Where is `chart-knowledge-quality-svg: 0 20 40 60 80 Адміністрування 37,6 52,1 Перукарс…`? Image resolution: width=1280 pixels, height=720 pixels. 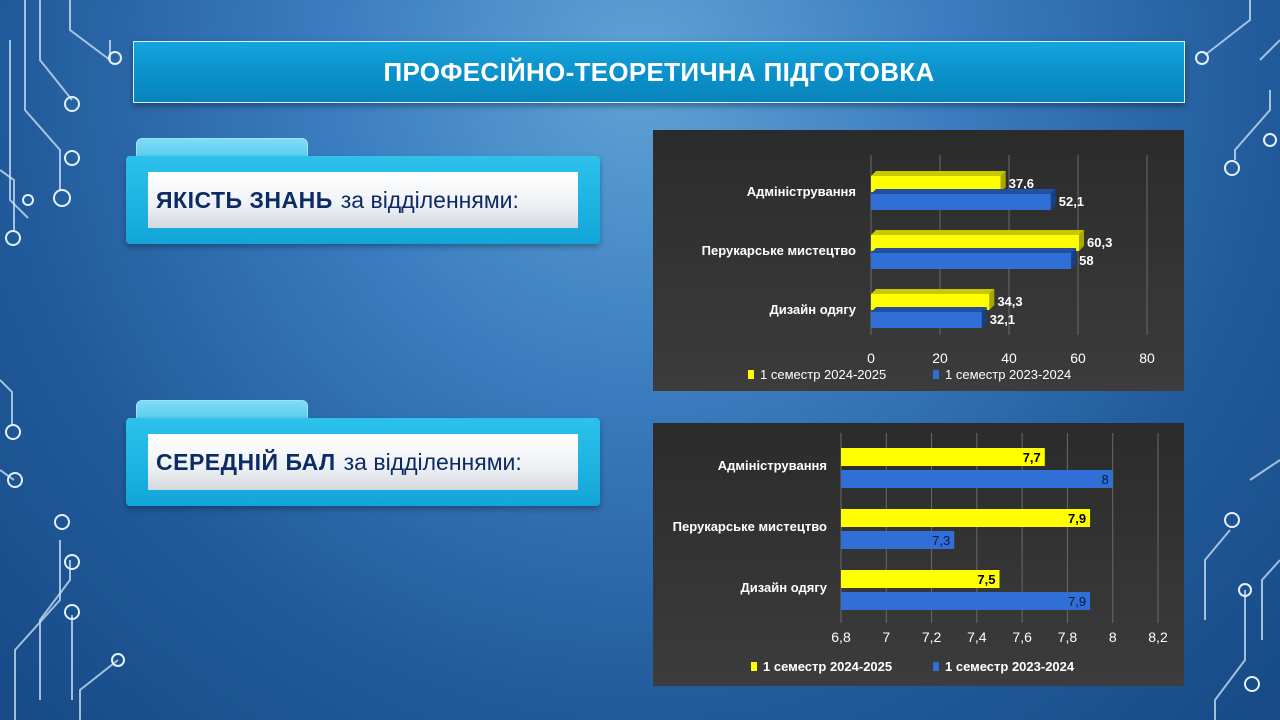 chart-knowledge-quality-svg: 0 20 40 60 80 Адміністрування 37,6 52,1 Перукарс… is located at coordinates (928, 268).